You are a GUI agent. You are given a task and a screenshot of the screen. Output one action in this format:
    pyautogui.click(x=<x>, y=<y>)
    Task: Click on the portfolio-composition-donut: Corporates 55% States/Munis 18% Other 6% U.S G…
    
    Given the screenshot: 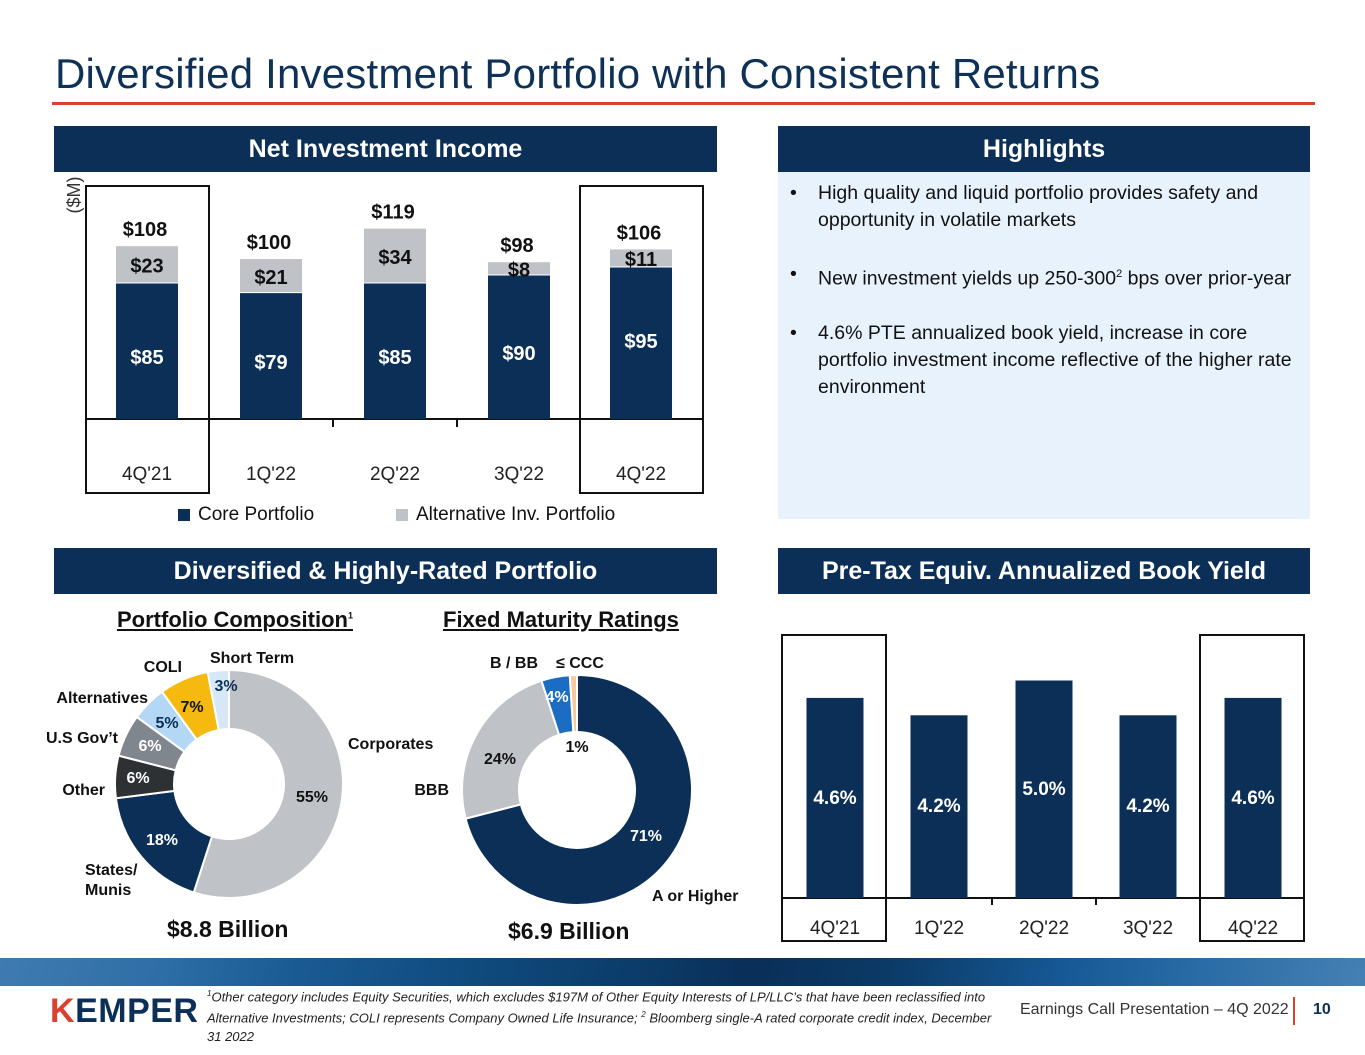 What is the action you would take?
    pyautogui.click(x=239, y=774)
    